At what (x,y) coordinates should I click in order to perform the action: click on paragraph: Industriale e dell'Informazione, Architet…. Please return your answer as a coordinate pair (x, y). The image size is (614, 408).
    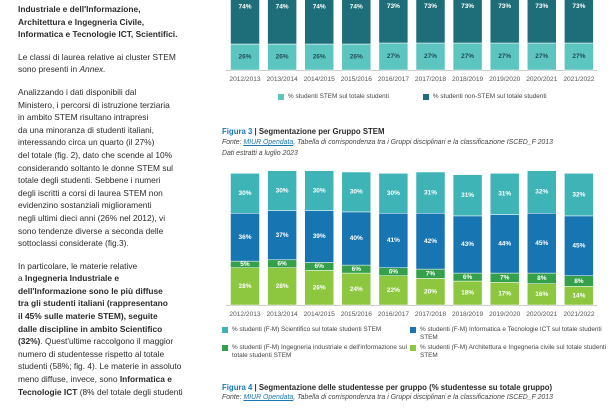
    Looking at the image, I should click on (118, 22).